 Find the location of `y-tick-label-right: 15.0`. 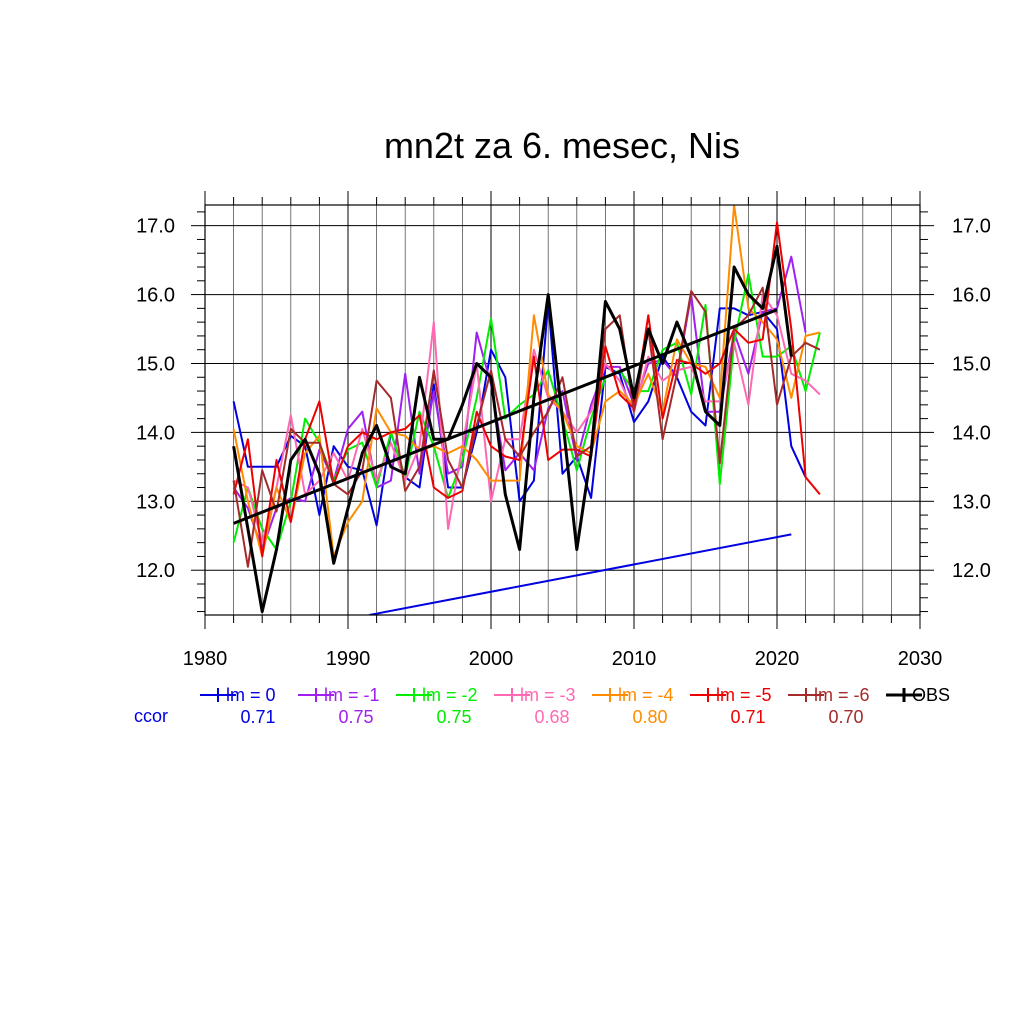

y-tick-label-right: 15.0 is located at coordinates (971, 364).